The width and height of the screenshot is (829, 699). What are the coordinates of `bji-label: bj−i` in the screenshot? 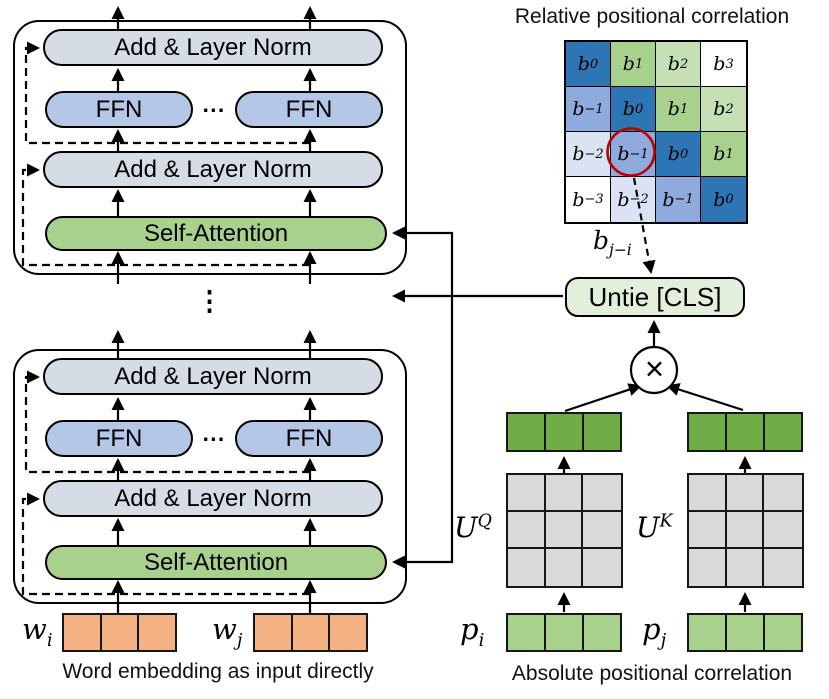 It's located at (612, 242).